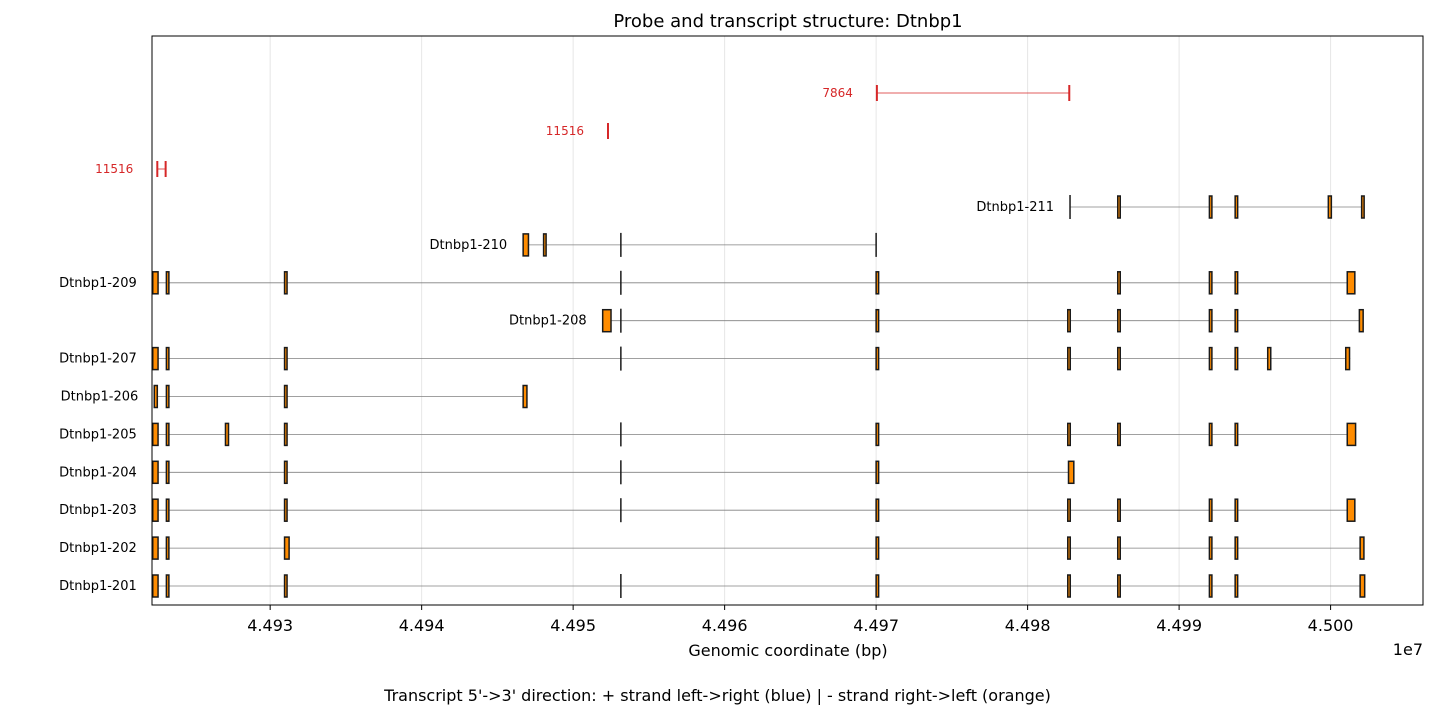 The height and width of the screenshot is (718, 1435). I want to click on x-tick-label: 4.496, so click(725, 625).